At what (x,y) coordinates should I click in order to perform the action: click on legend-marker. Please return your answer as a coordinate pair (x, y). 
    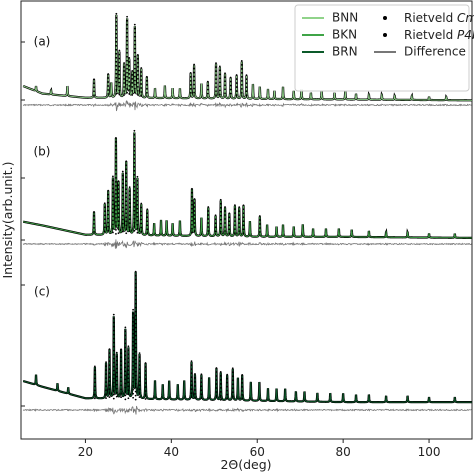
    Looking at the image, I should click on (385, 18).